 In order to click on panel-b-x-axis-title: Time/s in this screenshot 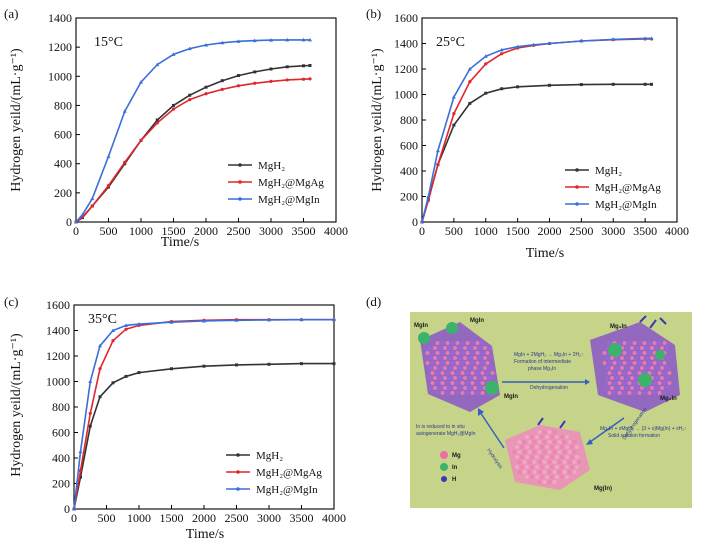, I will do `click(545, 253)`.